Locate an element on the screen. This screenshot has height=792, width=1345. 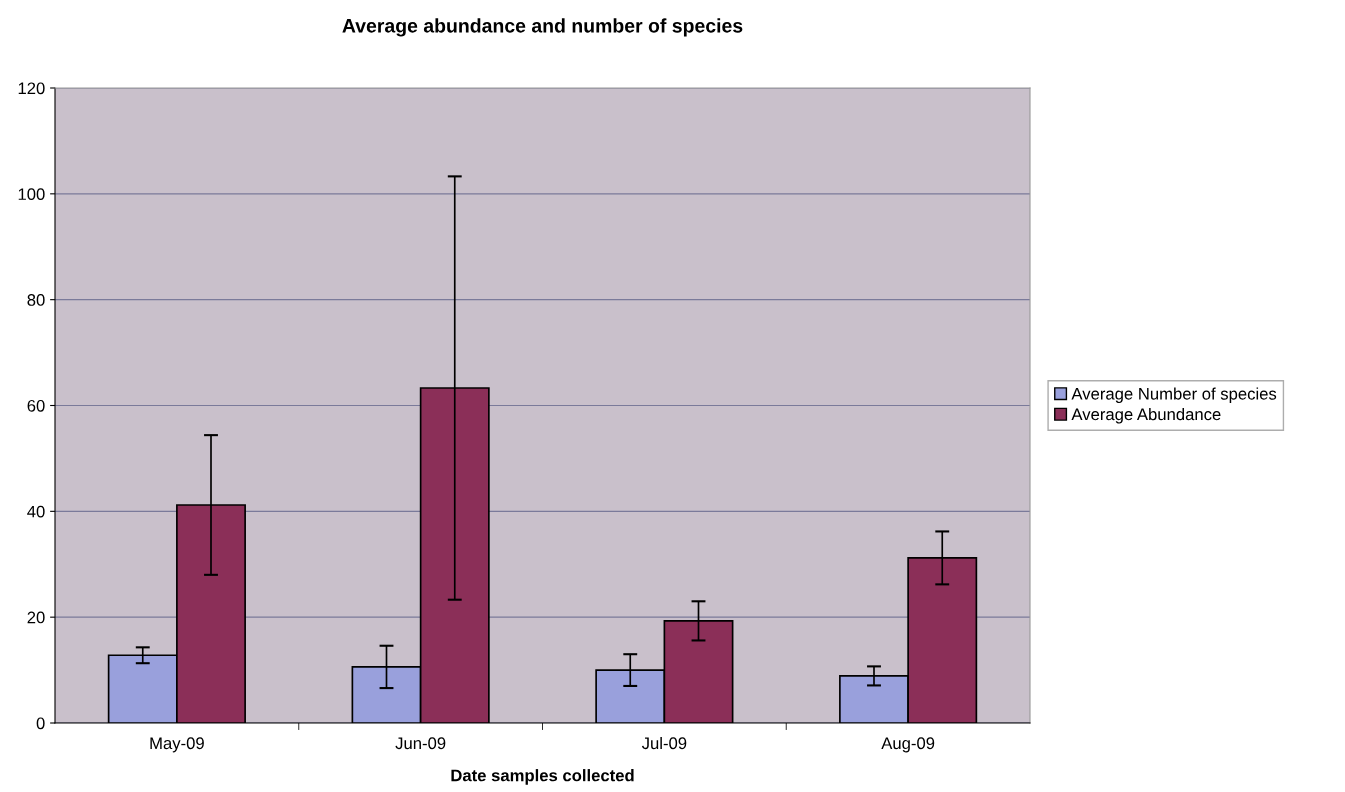
y-tick-label: 80 is located at coordinates (36, 300).